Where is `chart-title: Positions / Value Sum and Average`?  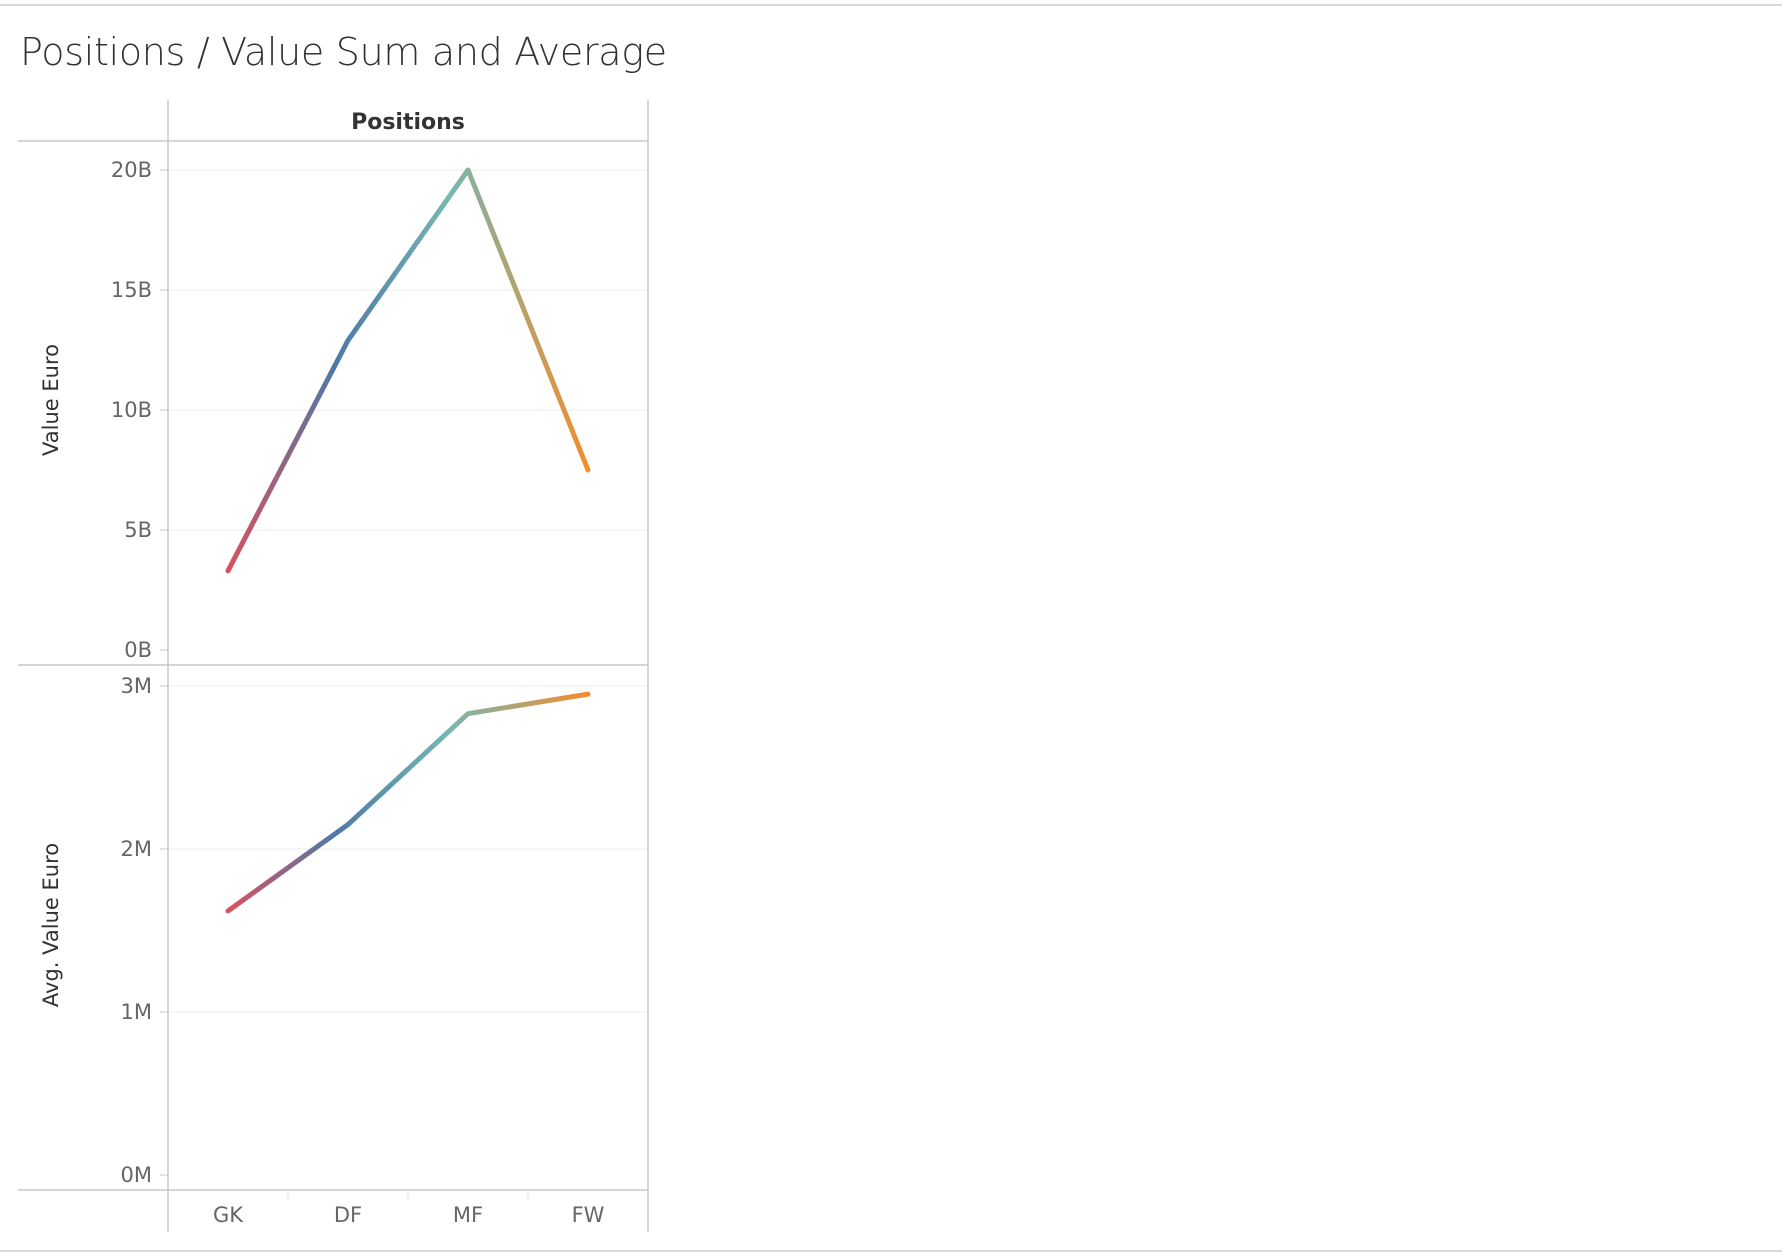 chart-title: Positions / Value Sum and Average is located at coordinates (343, 52).